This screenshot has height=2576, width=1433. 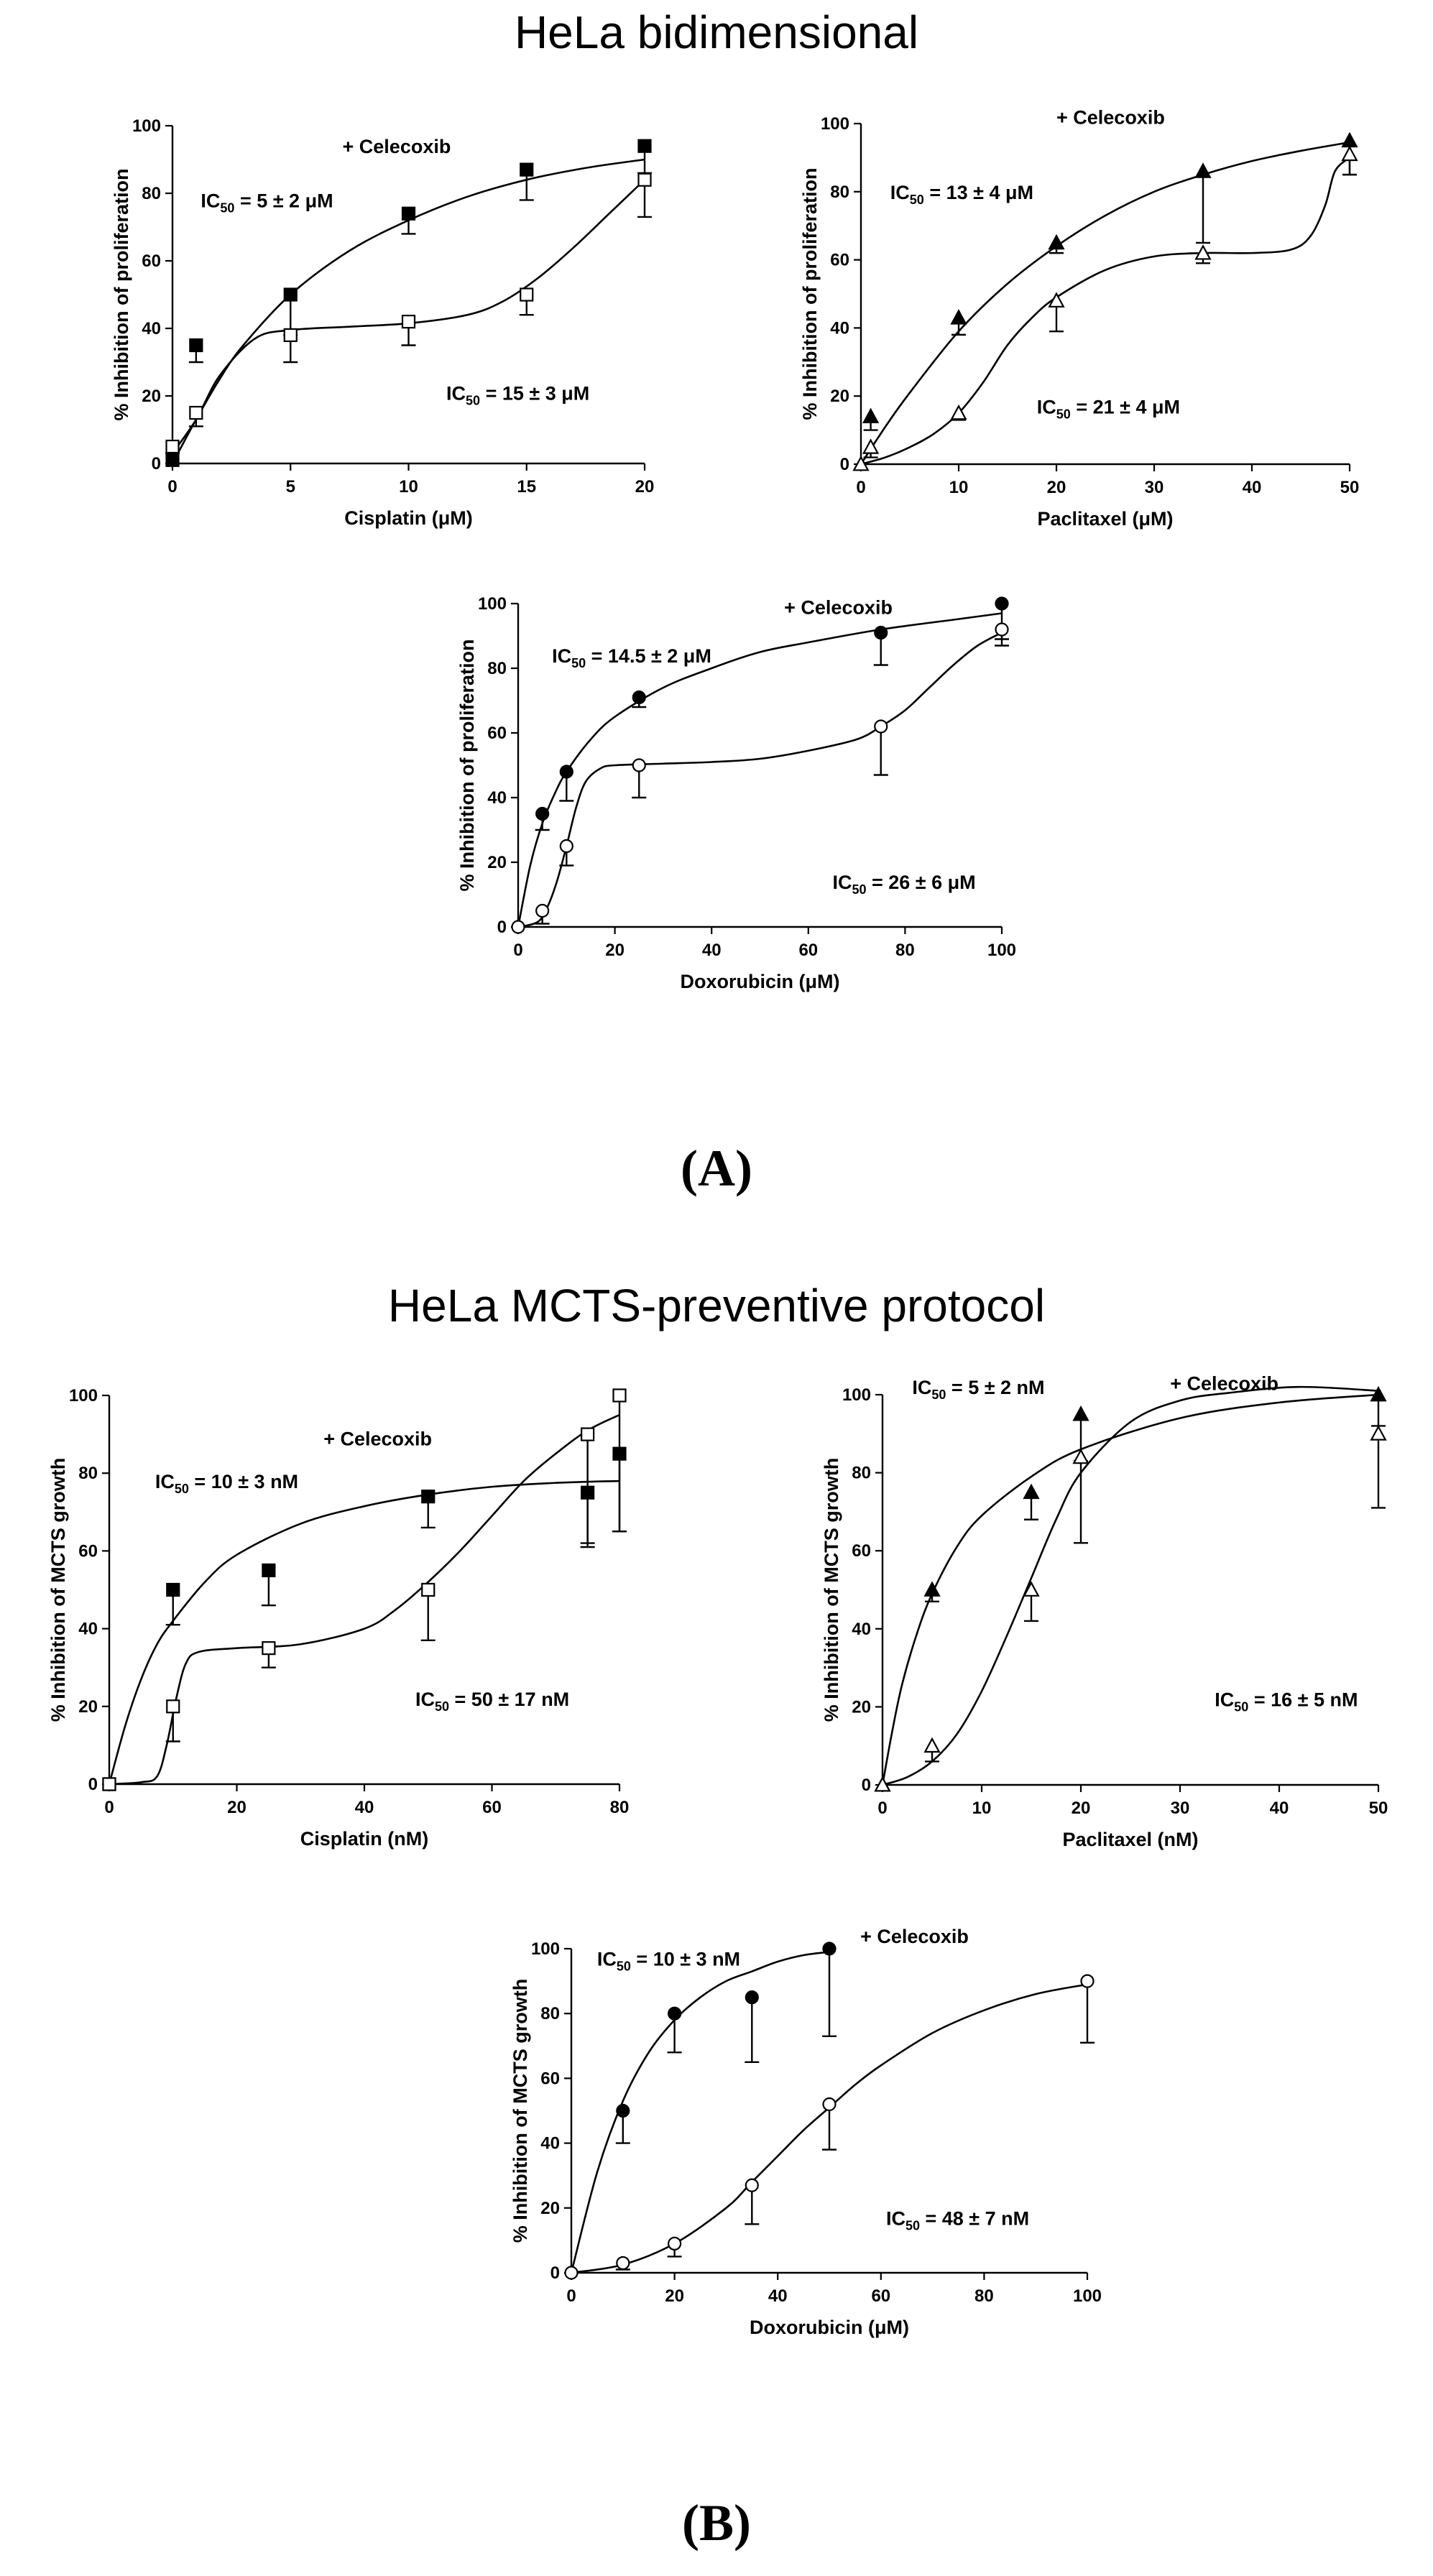 I want to click on ic50-label-filled: IC50 = 5 ± 2 μM, so click(x=267, y=202).